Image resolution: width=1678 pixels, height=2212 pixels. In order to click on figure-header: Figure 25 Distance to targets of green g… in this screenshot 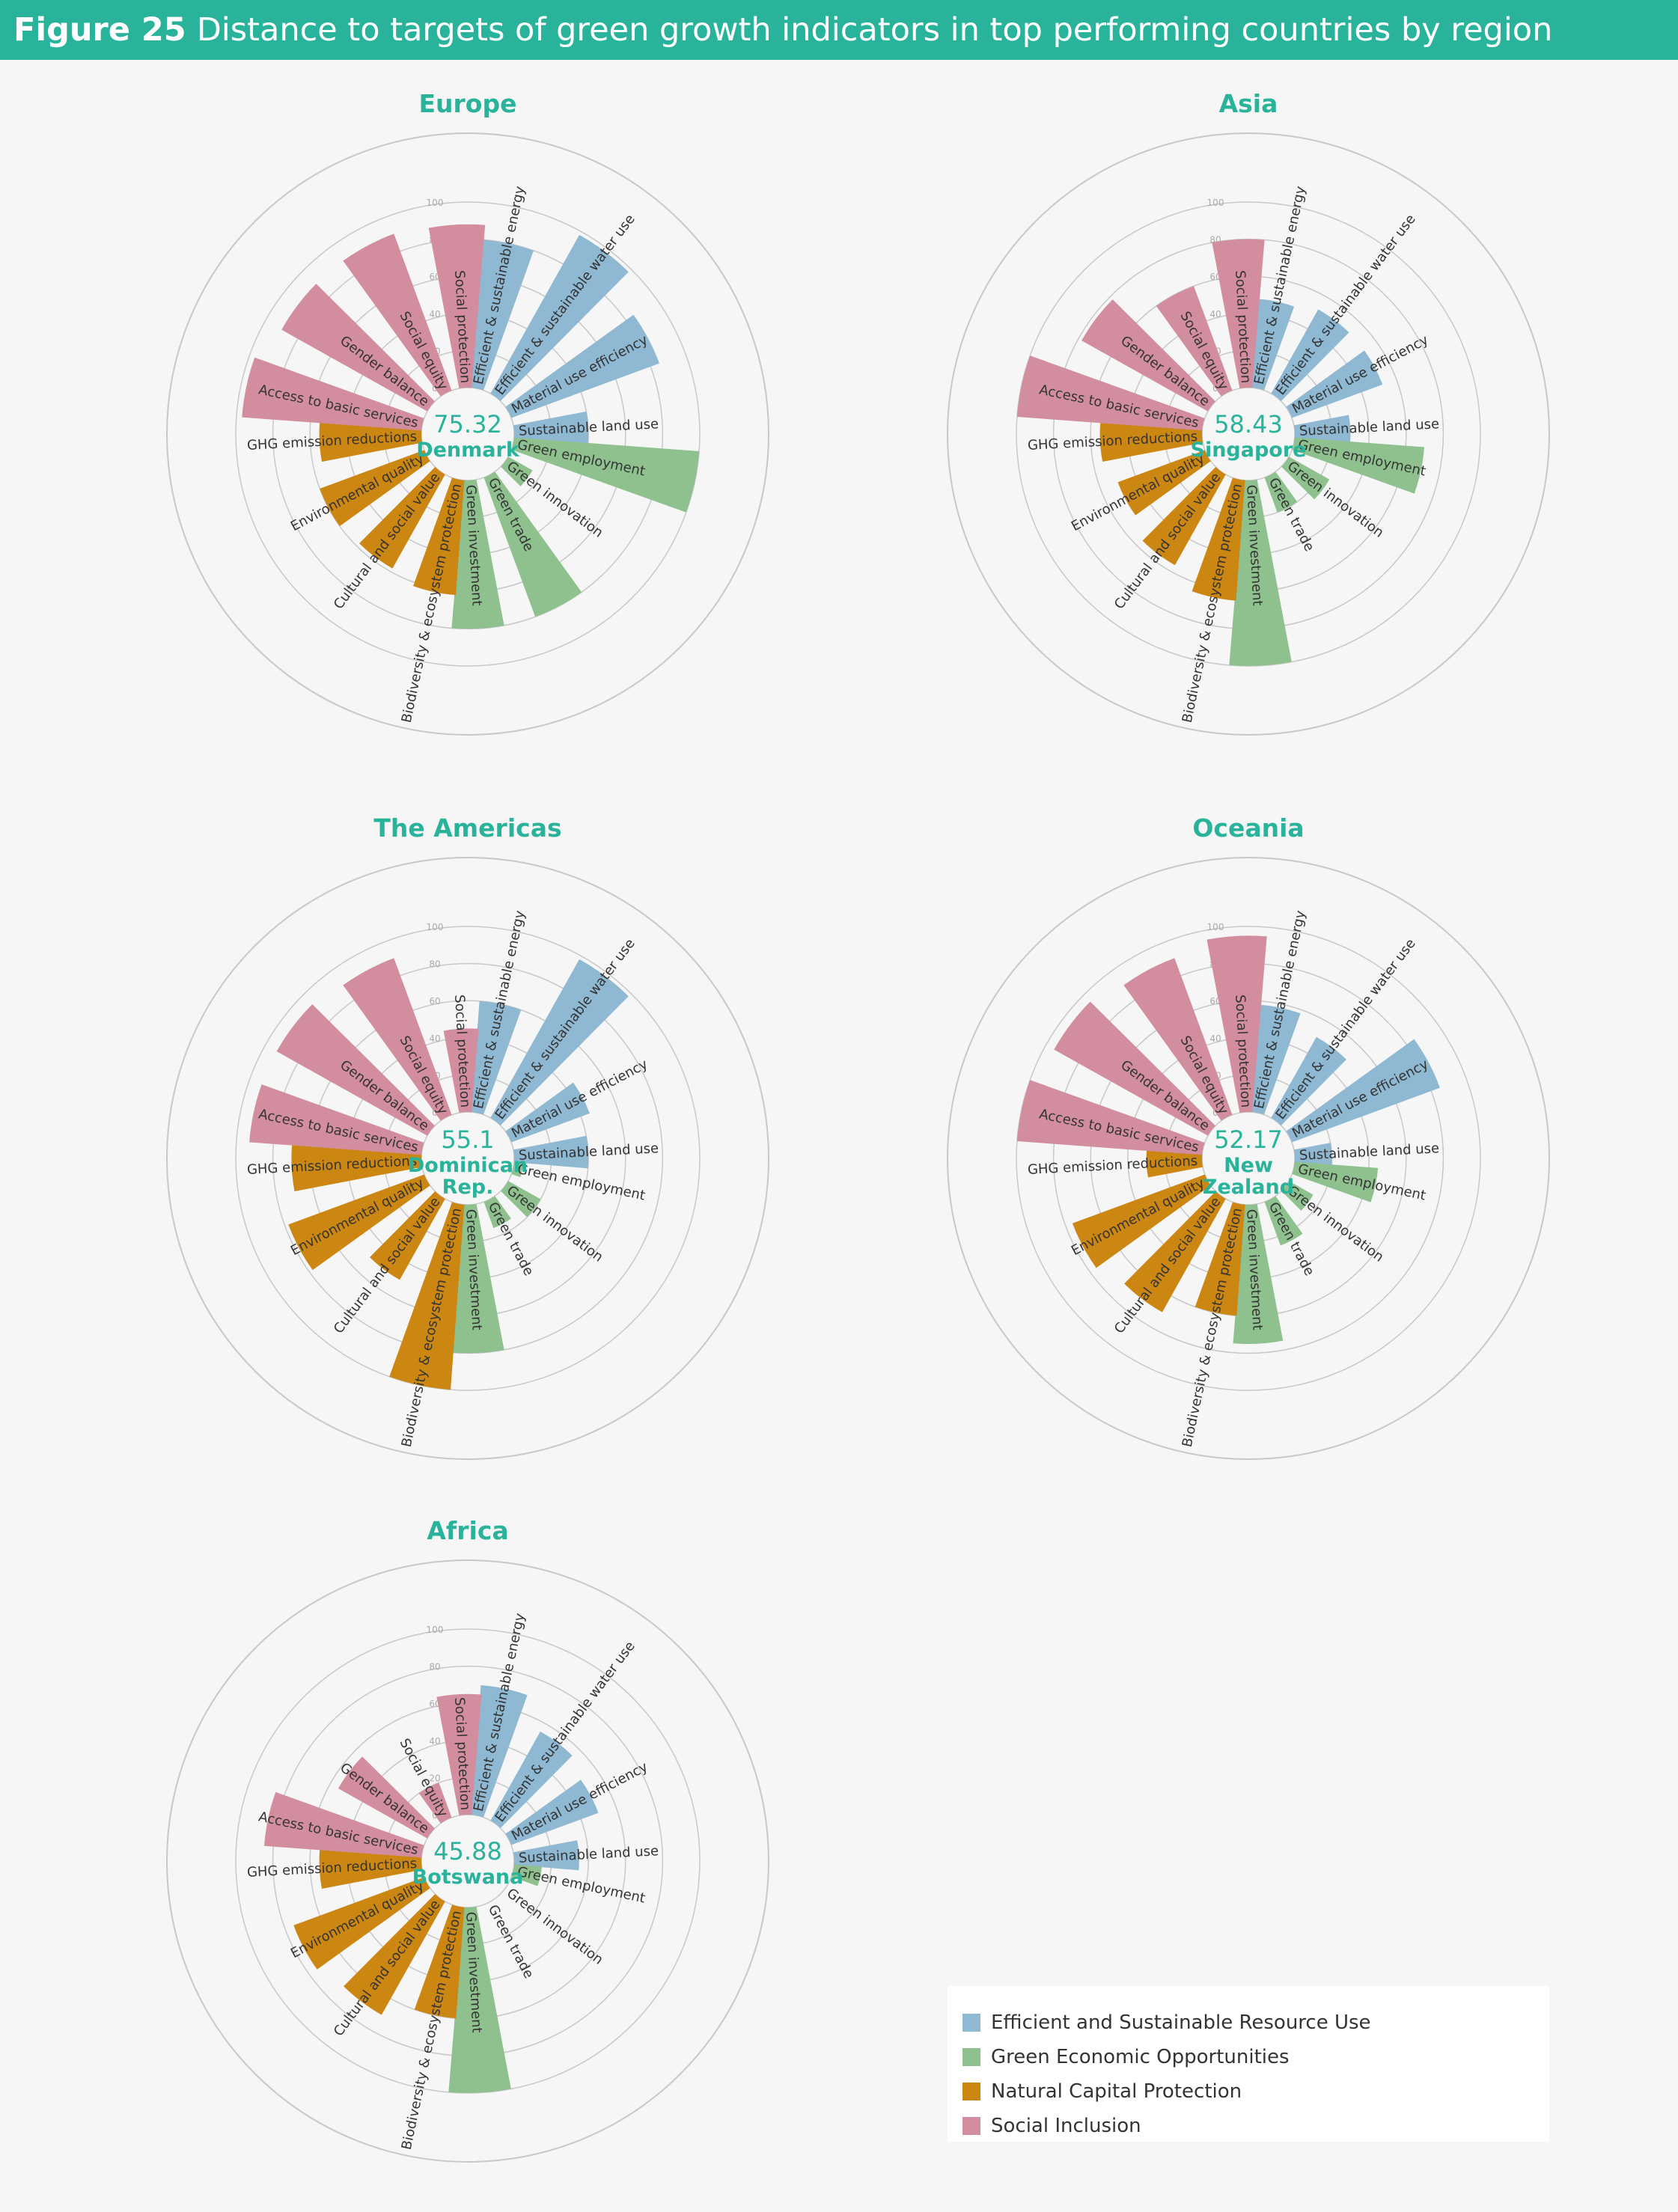, I will do `click(839, 30)`.